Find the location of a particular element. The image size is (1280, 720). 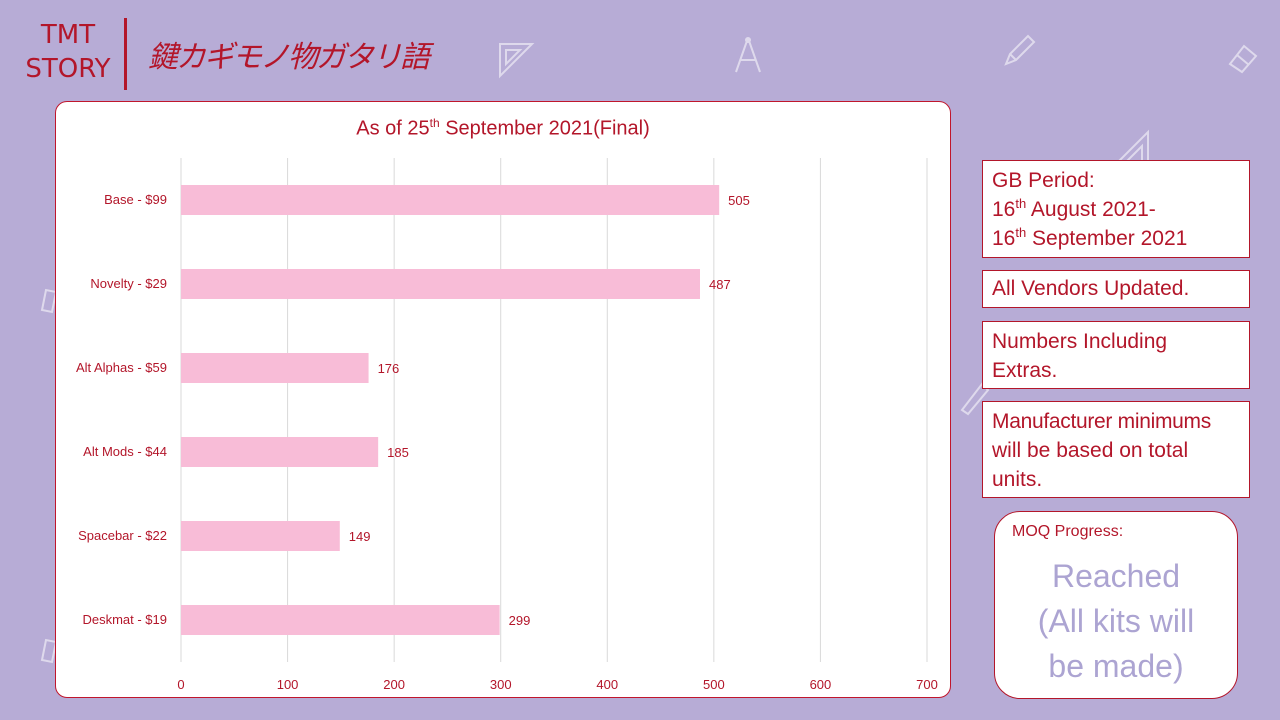

category-label: Base - $99 is located at coordinates (135, 199).